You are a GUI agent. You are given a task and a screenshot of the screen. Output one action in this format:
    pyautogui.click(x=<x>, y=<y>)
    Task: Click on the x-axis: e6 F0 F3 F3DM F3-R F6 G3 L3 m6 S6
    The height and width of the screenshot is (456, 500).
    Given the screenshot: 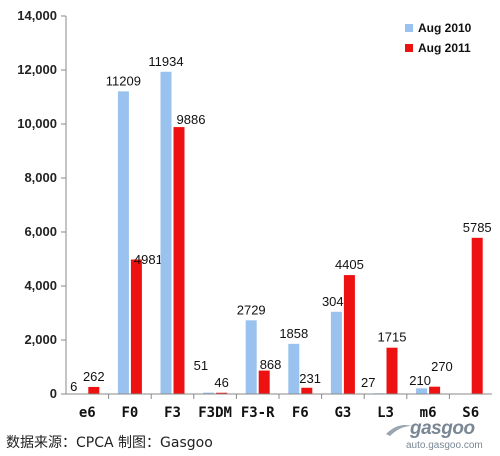 What is the action you would take?
    pyautogui.click(x=279, y=407)
    